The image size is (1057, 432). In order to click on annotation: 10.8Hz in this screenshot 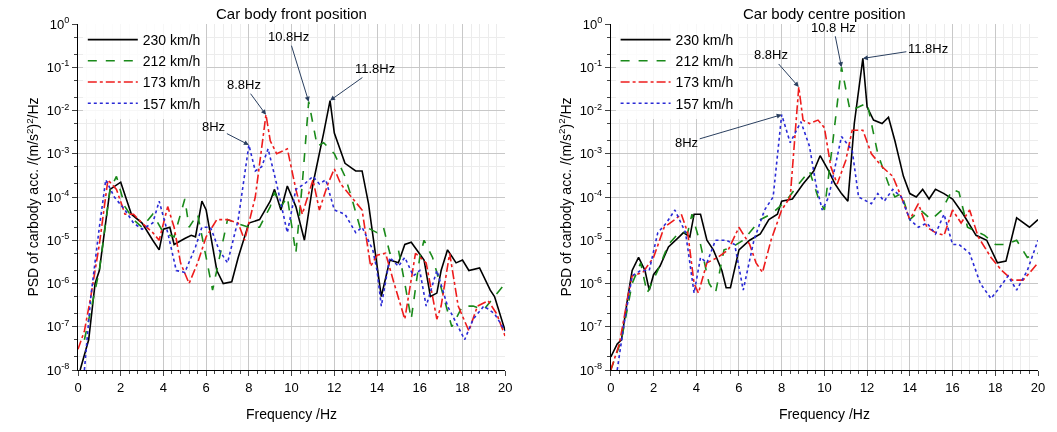, I will do `click(289, 36)`.